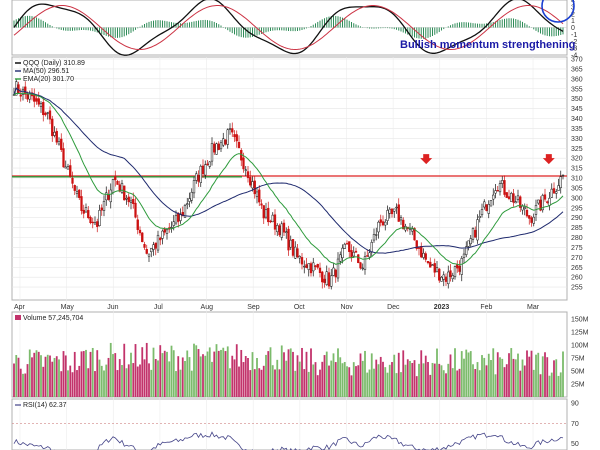 The image size is (600, 450). Describe the element at coordinates (575, 424) in the screenshot. I see `rsi-y-tick-label: 70` at that location.